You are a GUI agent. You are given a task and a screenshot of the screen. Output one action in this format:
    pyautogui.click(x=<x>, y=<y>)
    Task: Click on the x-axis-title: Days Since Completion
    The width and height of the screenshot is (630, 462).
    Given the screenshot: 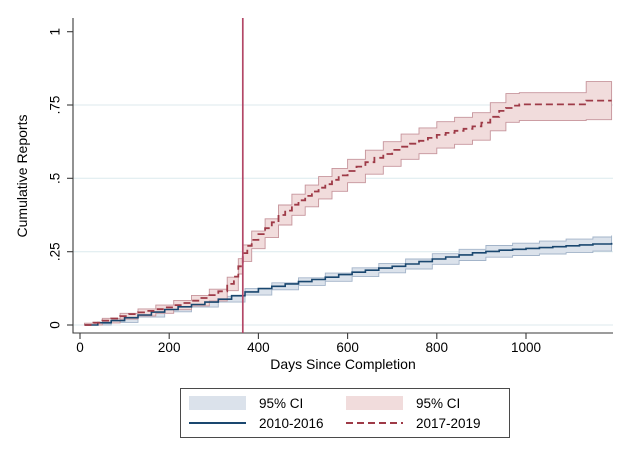 What is the action you would take?
    pyautogui.click(x=343, y=364)
    